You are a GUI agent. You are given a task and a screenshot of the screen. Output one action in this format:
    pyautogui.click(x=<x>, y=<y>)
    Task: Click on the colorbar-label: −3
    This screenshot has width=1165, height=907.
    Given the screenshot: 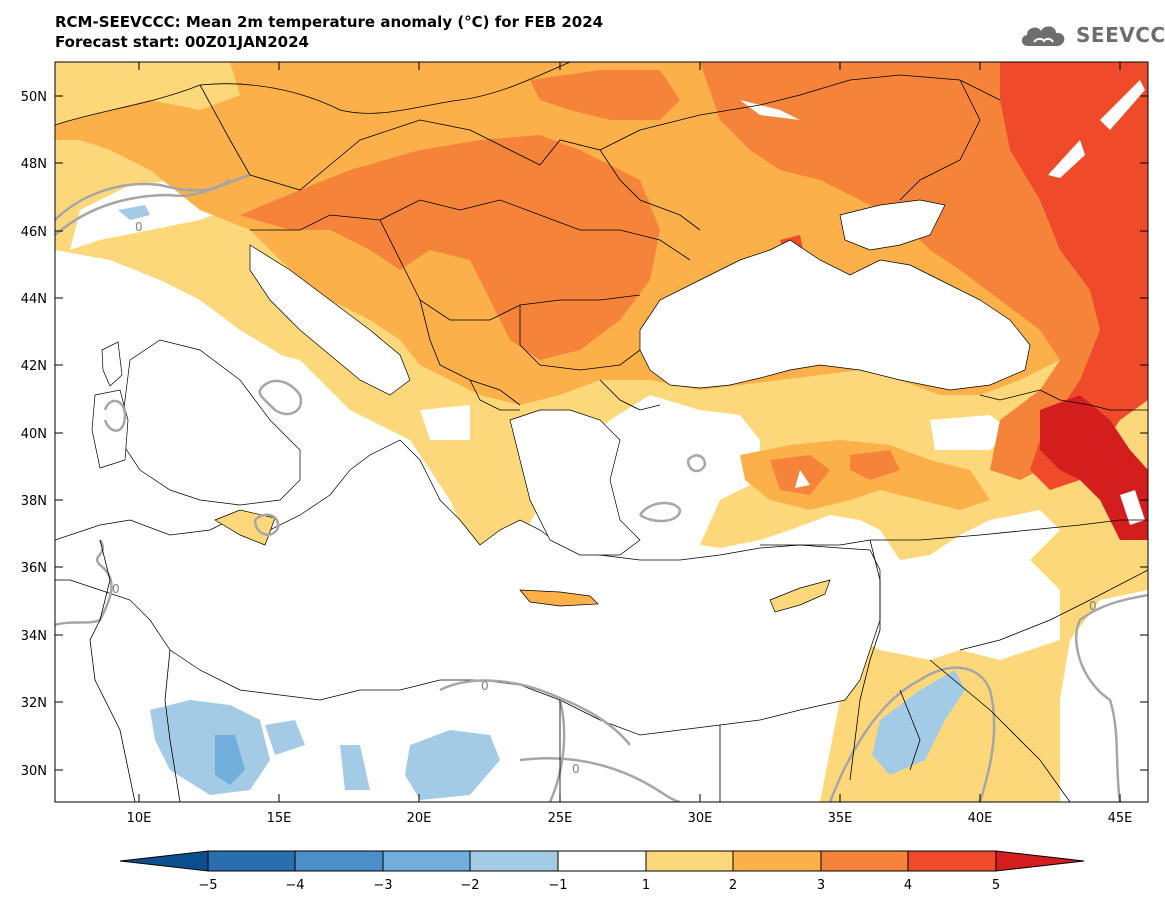 What is the action you would take?
    pyautogui.click(x=382, y=885)
    